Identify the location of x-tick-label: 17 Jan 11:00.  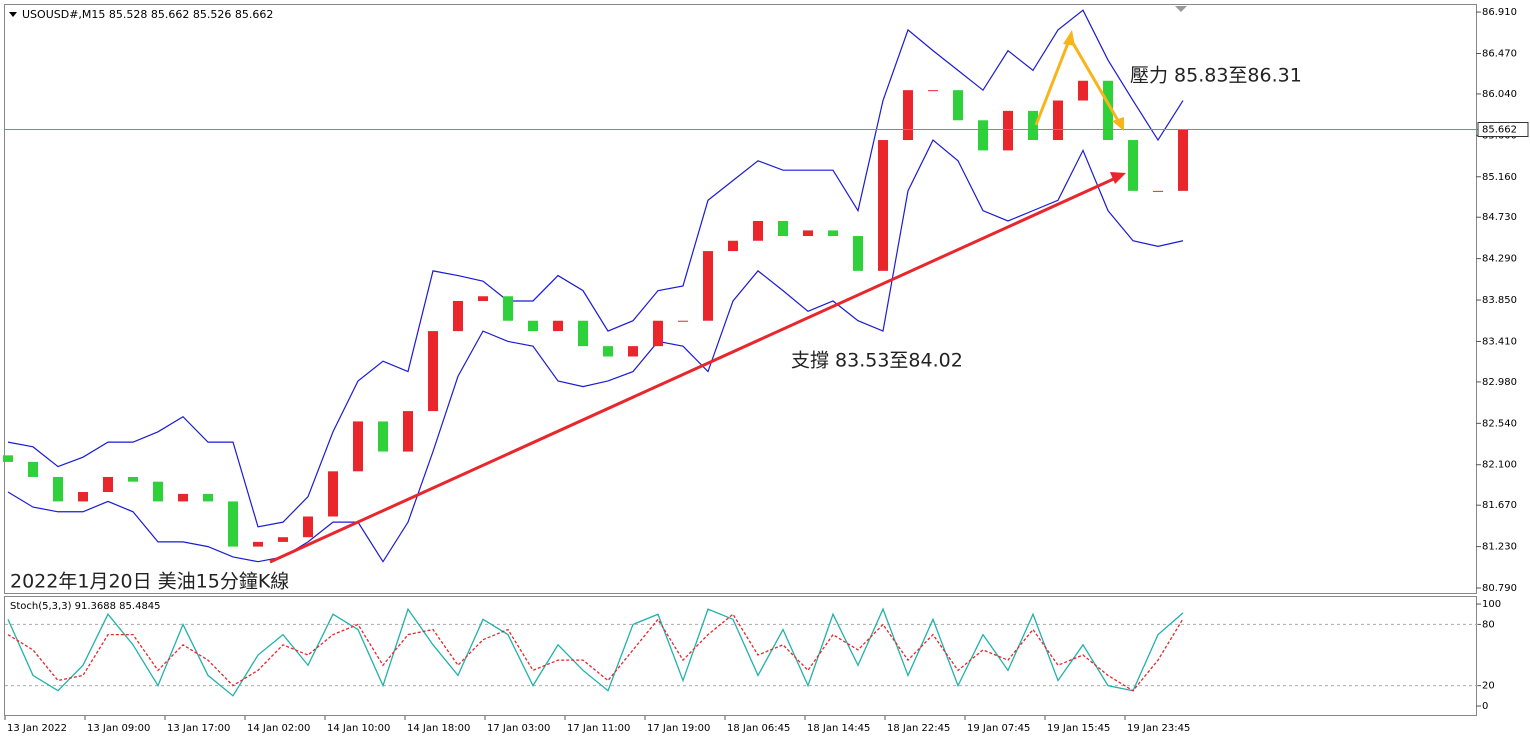
(598, 728).